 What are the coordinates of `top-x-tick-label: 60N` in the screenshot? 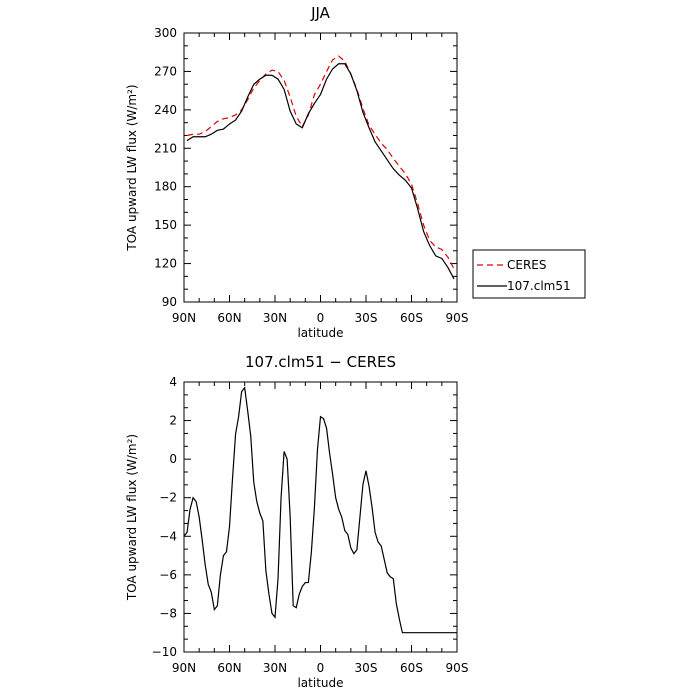 It's located at (229, 318).